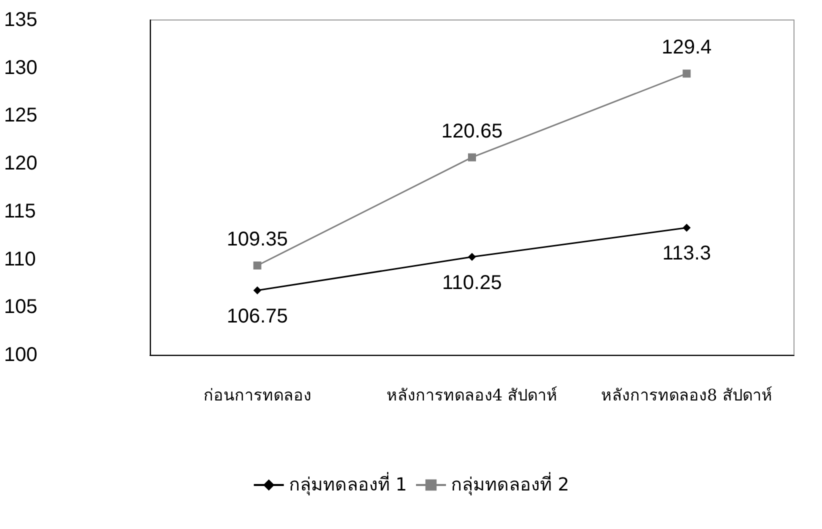  What do you see at coordinates (257, 239) in the screenshot?
I see `data-label: 109.35` at bounding box center [257, 239].